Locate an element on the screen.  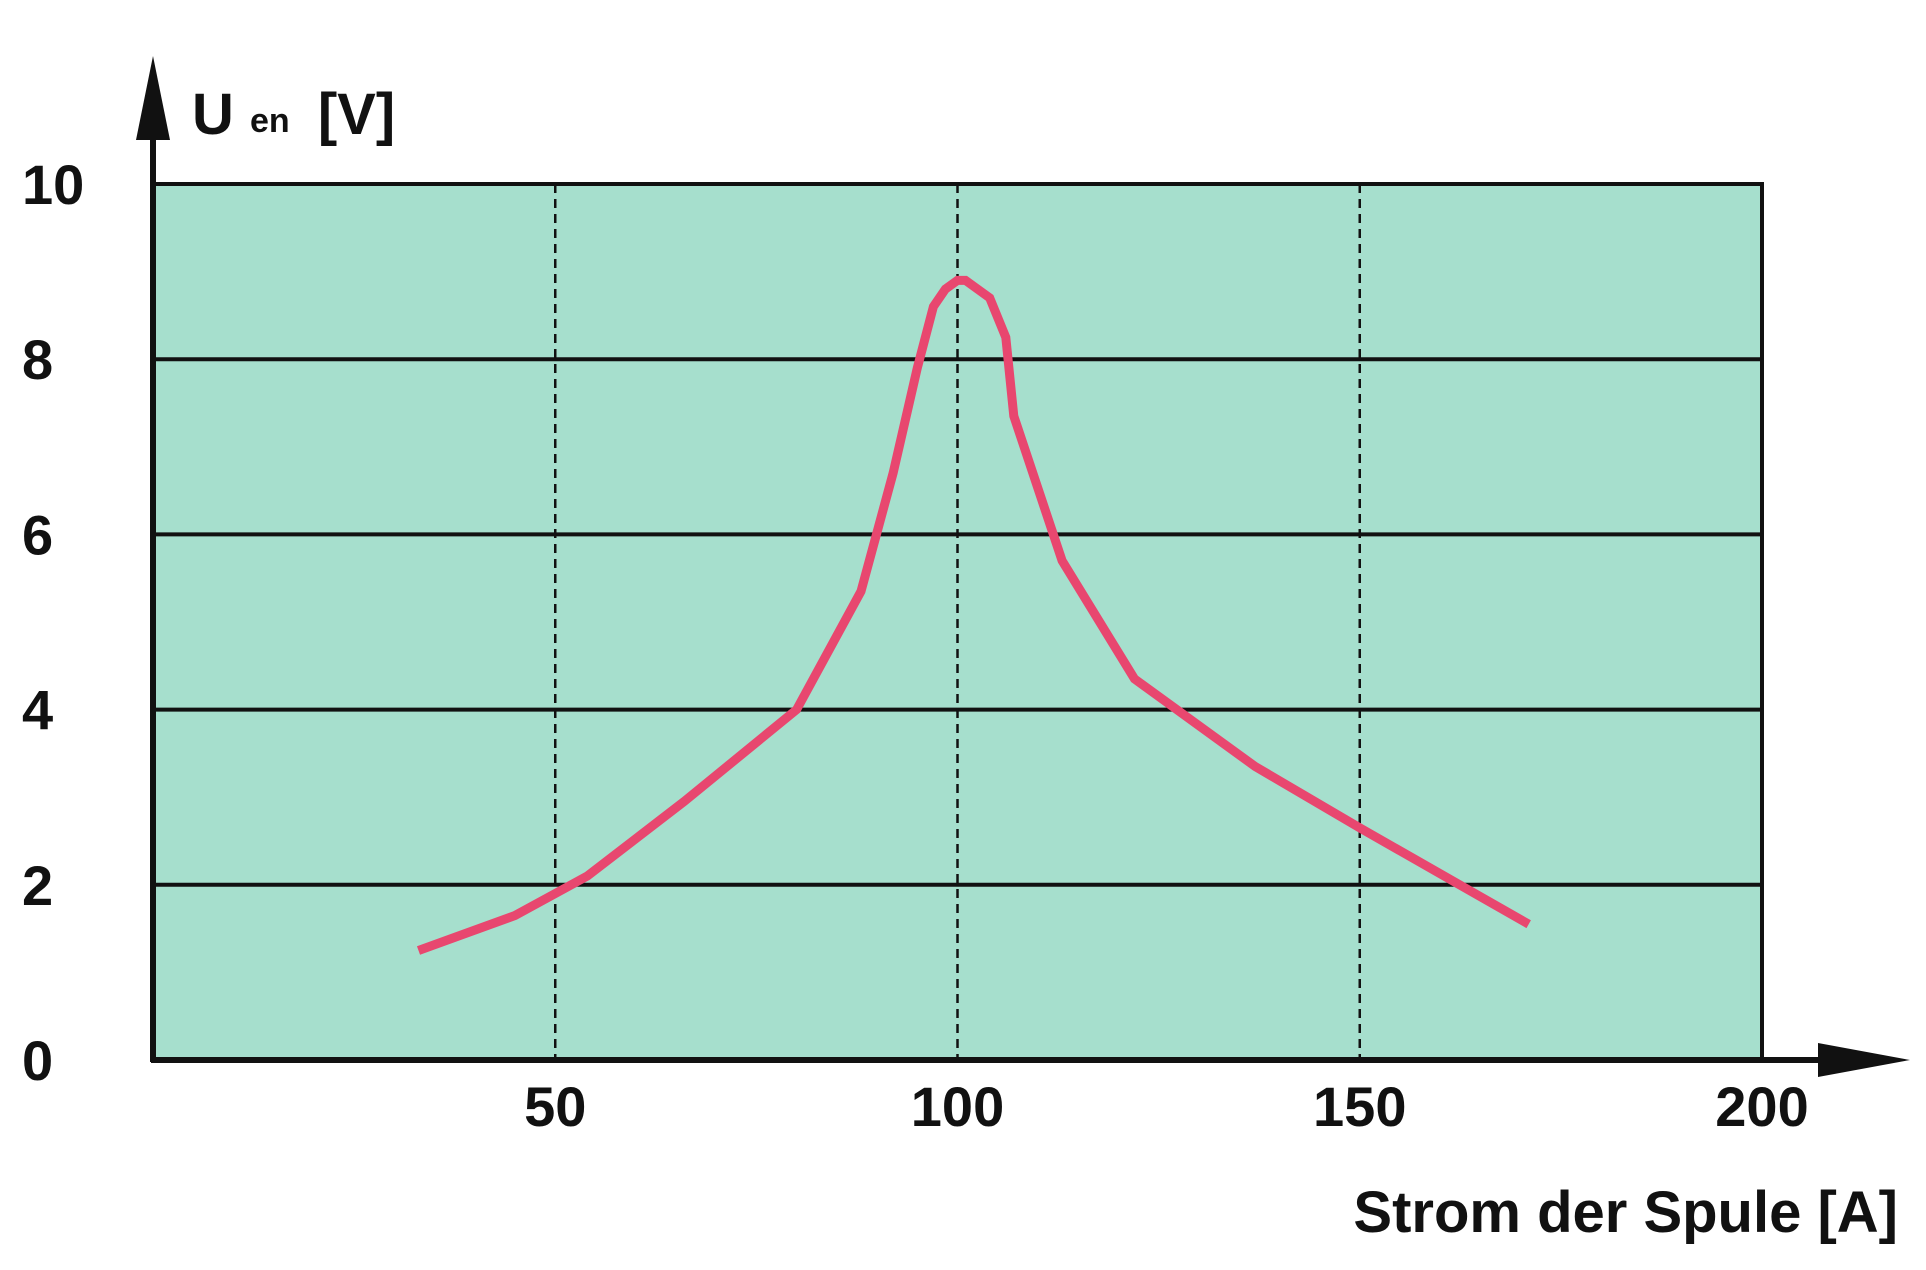
x-tick-labels: 50 100 150 200 is located at coordinates (1166, 1106).